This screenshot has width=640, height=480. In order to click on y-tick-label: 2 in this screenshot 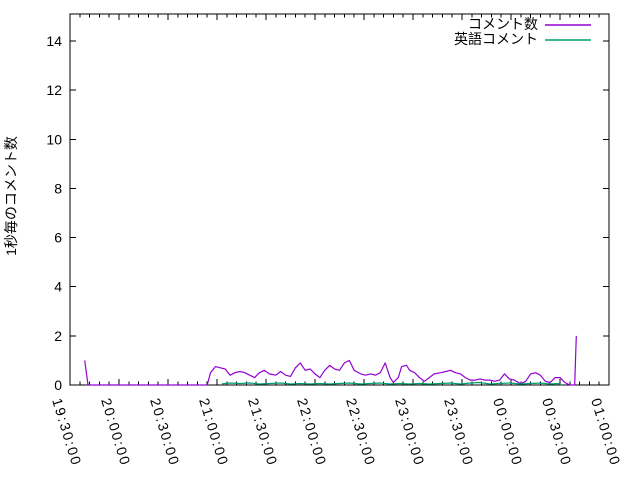, I will do `click(58, 336)`.